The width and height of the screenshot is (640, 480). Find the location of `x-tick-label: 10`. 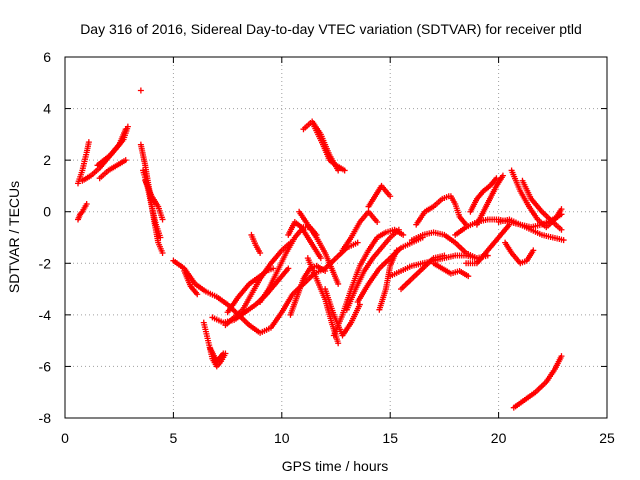

x-tick-label: 10 is located at coordinates (282, 438).